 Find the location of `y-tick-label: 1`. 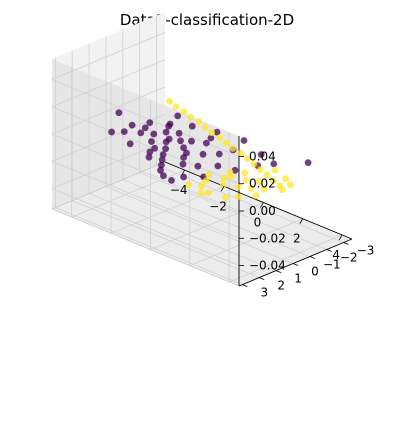

y-tick-label: 1 is located at coordinates (298, 279).